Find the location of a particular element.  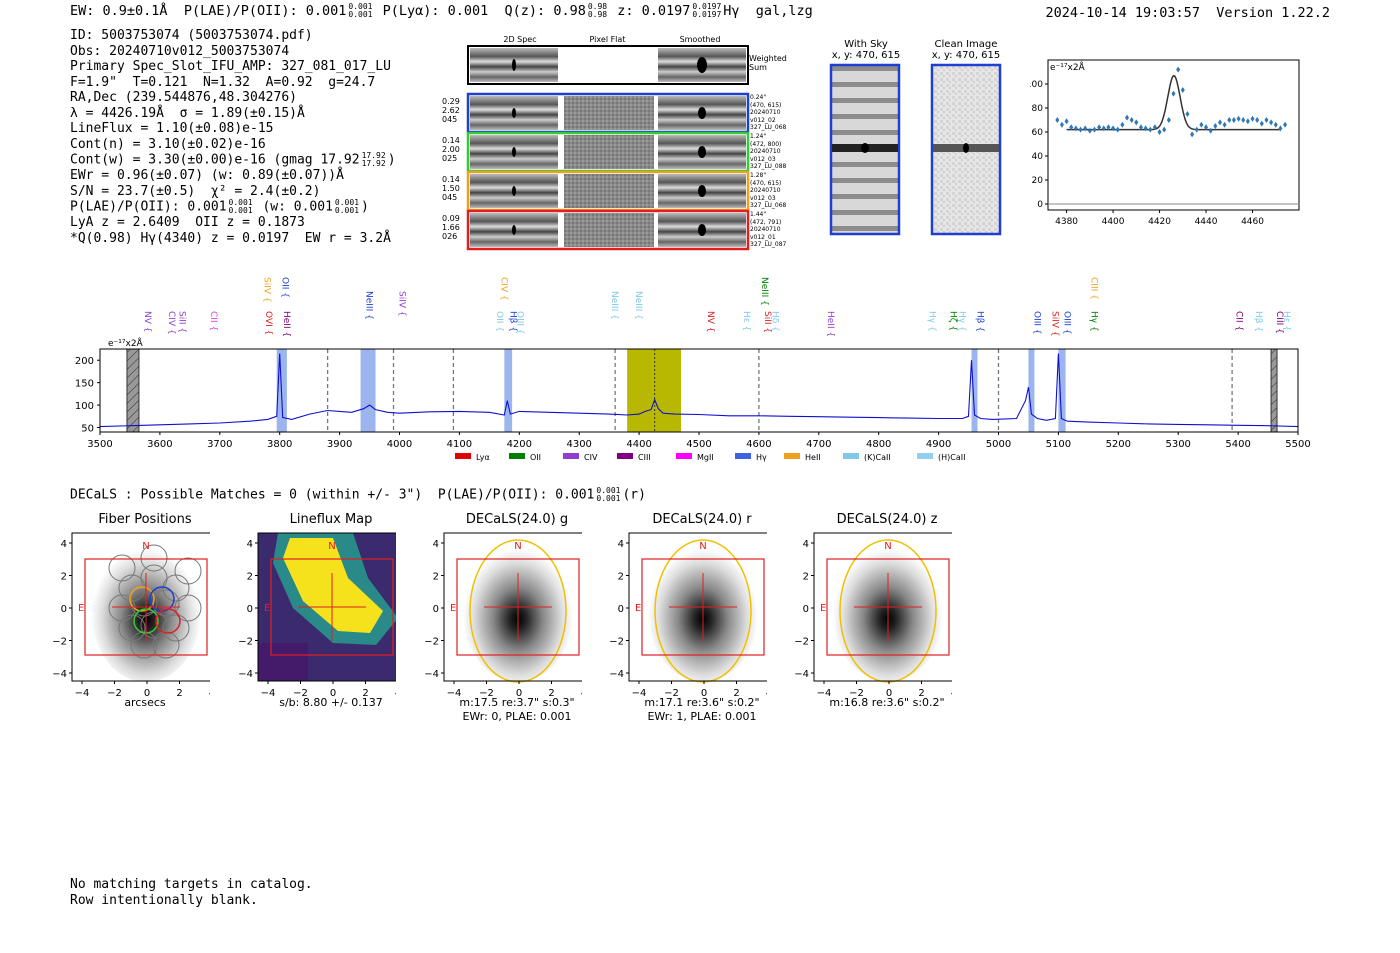

spec-line-series is located at coordinates (699, 390).